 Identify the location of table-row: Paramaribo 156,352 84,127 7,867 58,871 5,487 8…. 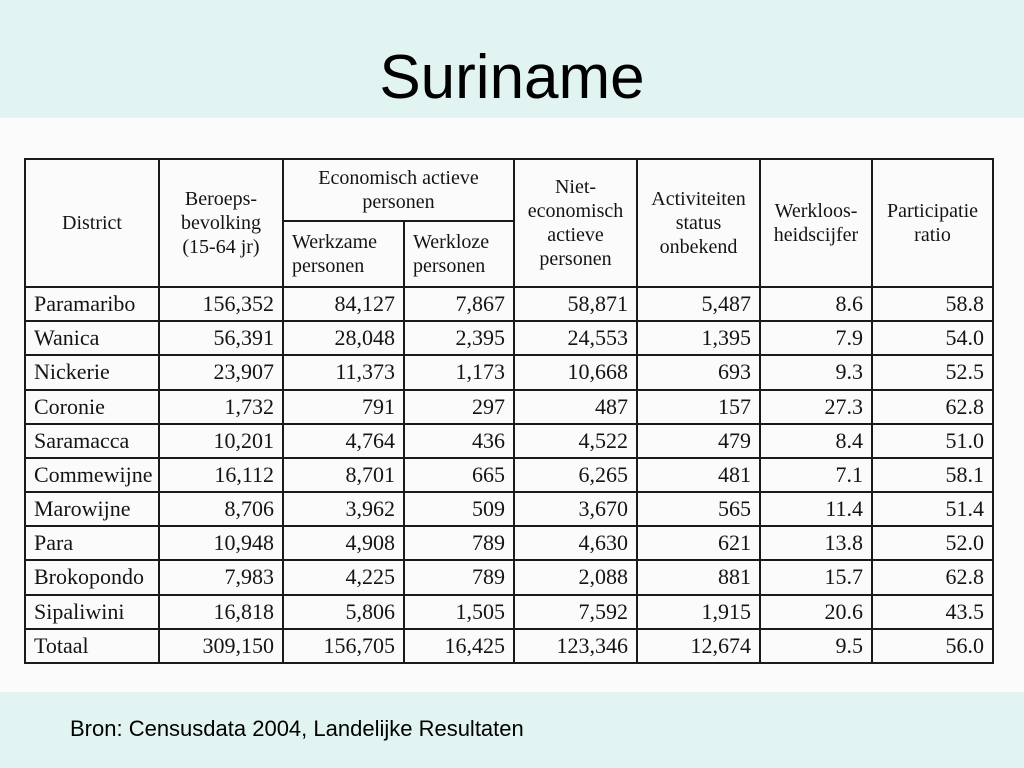
(509, 304).